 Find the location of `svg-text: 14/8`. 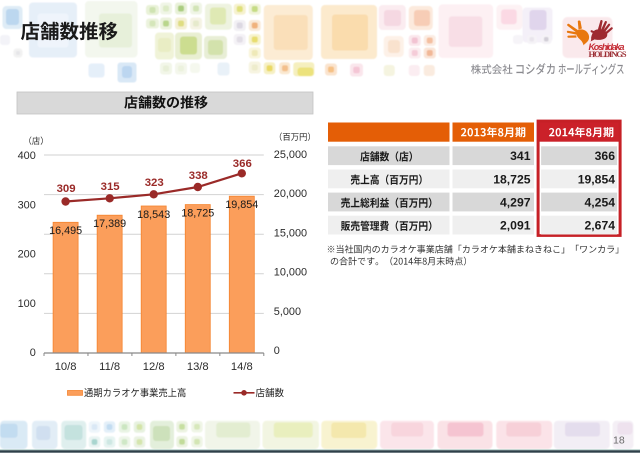

svg-text: 14/8 is located at coordinates (242, 367).